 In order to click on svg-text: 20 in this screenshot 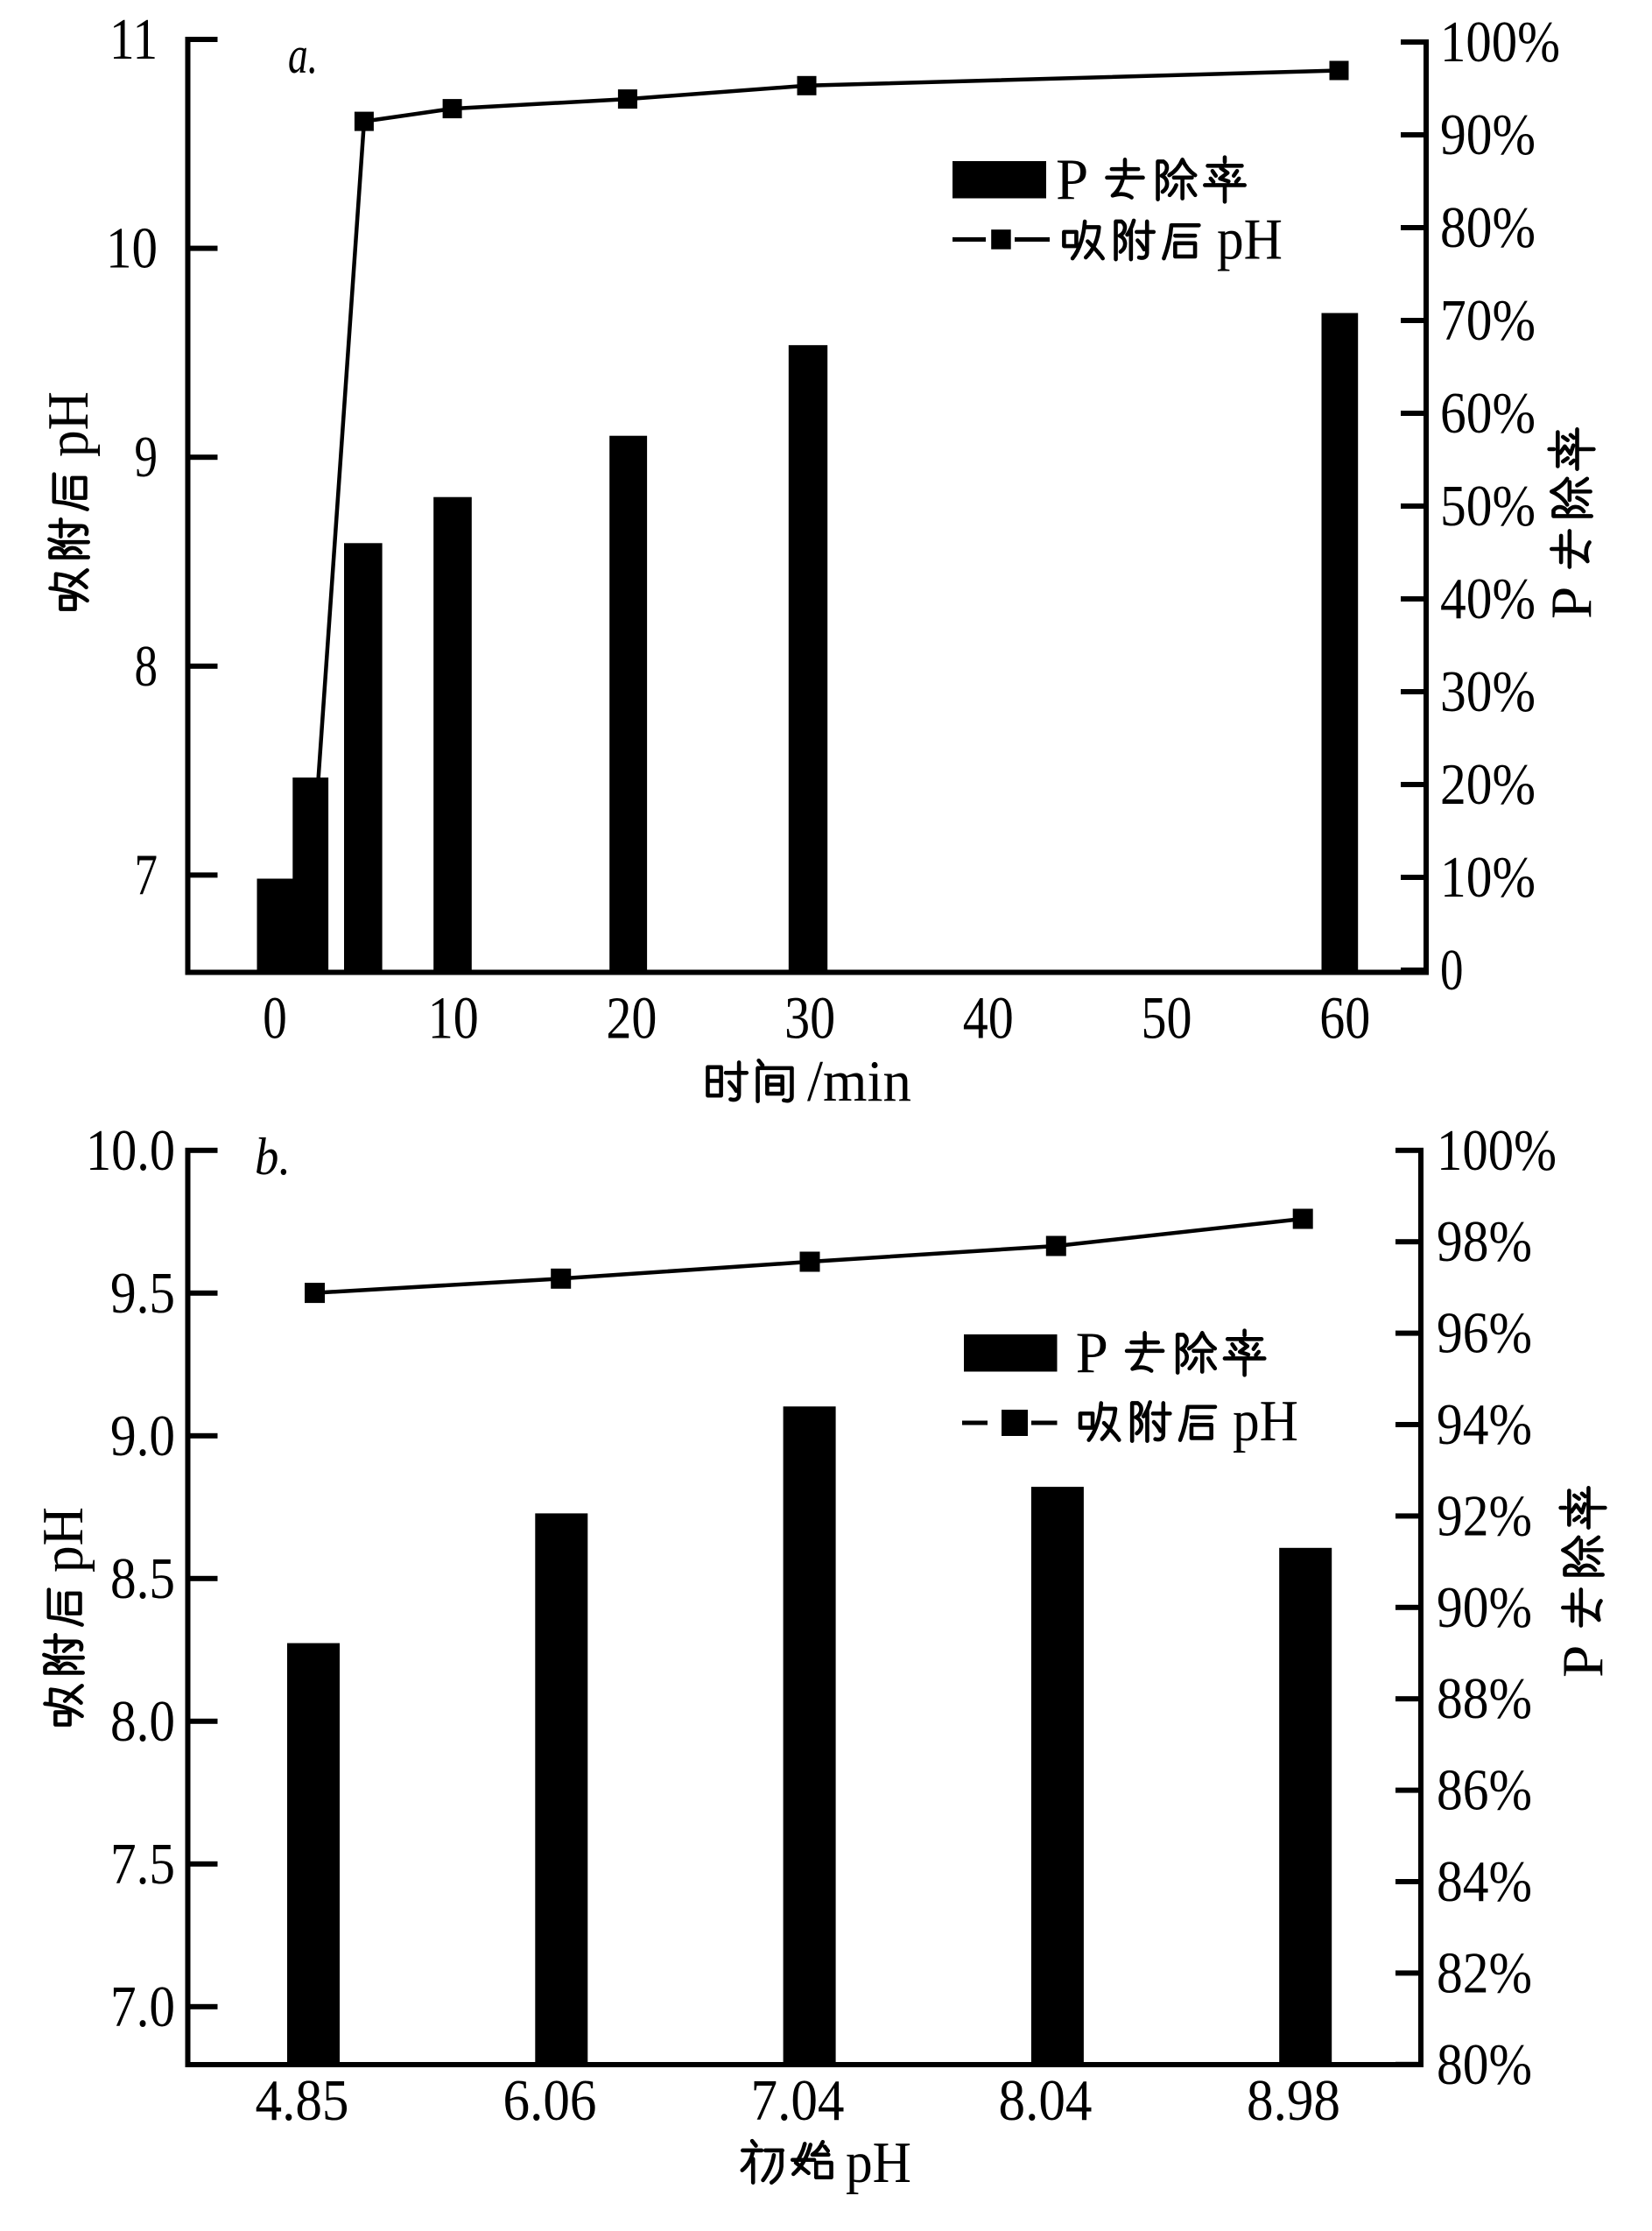, I will do `click(631, 1018)`.